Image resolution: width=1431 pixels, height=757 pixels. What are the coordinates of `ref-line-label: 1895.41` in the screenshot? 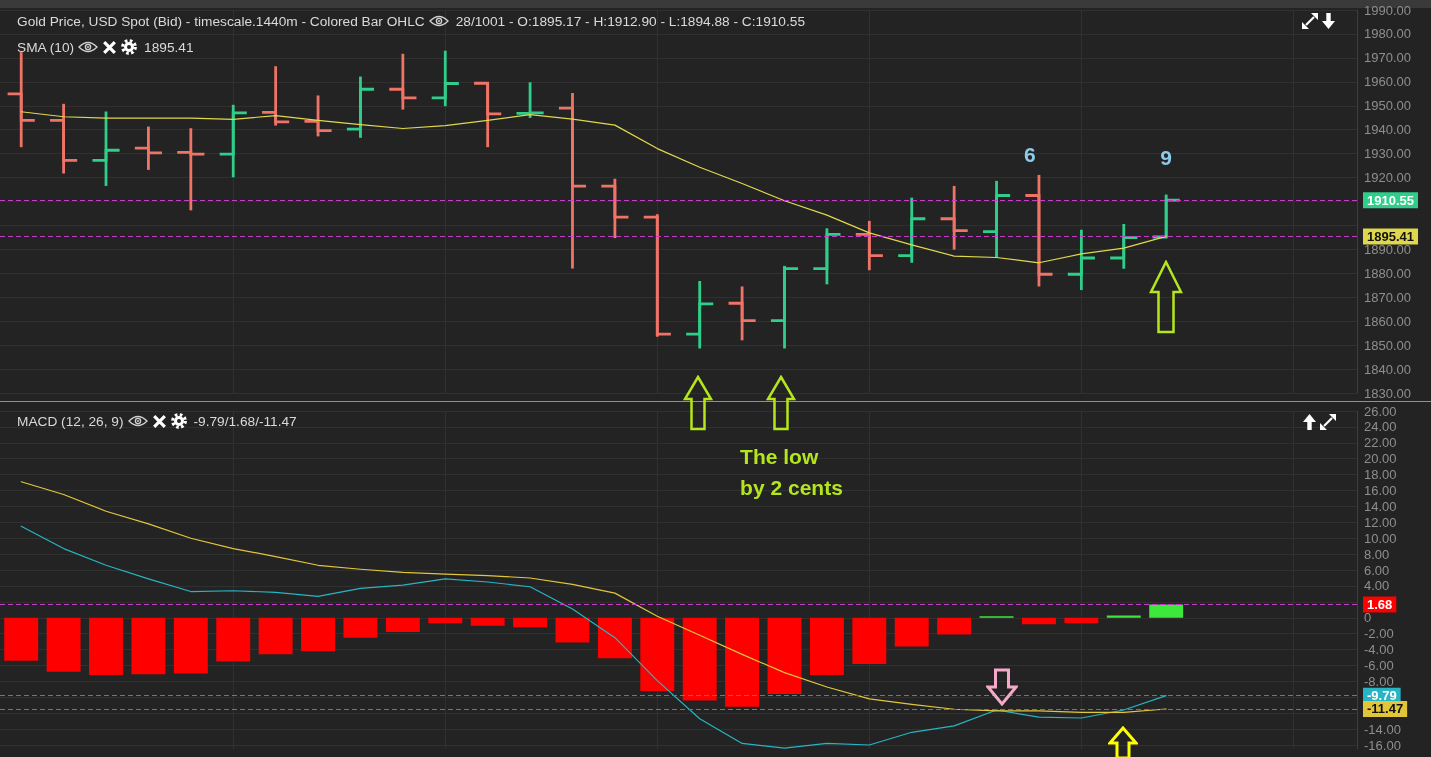 It's located at (1390, 236).